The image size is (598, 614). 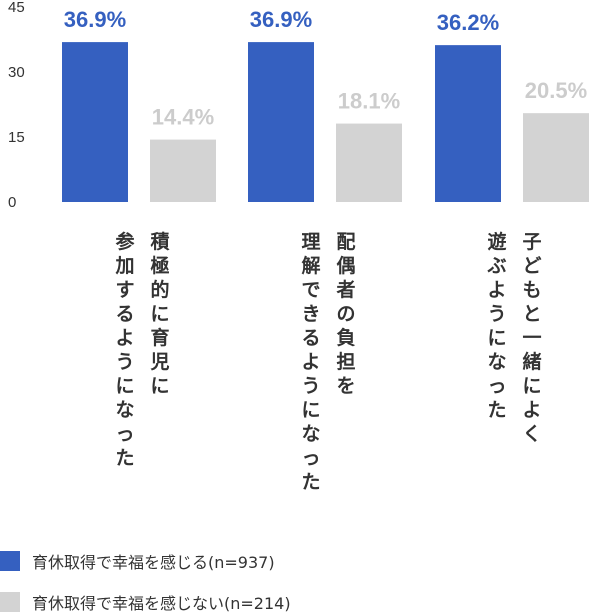 I want to click on y-tick-label-0: 0, so click(x=12, y=202).